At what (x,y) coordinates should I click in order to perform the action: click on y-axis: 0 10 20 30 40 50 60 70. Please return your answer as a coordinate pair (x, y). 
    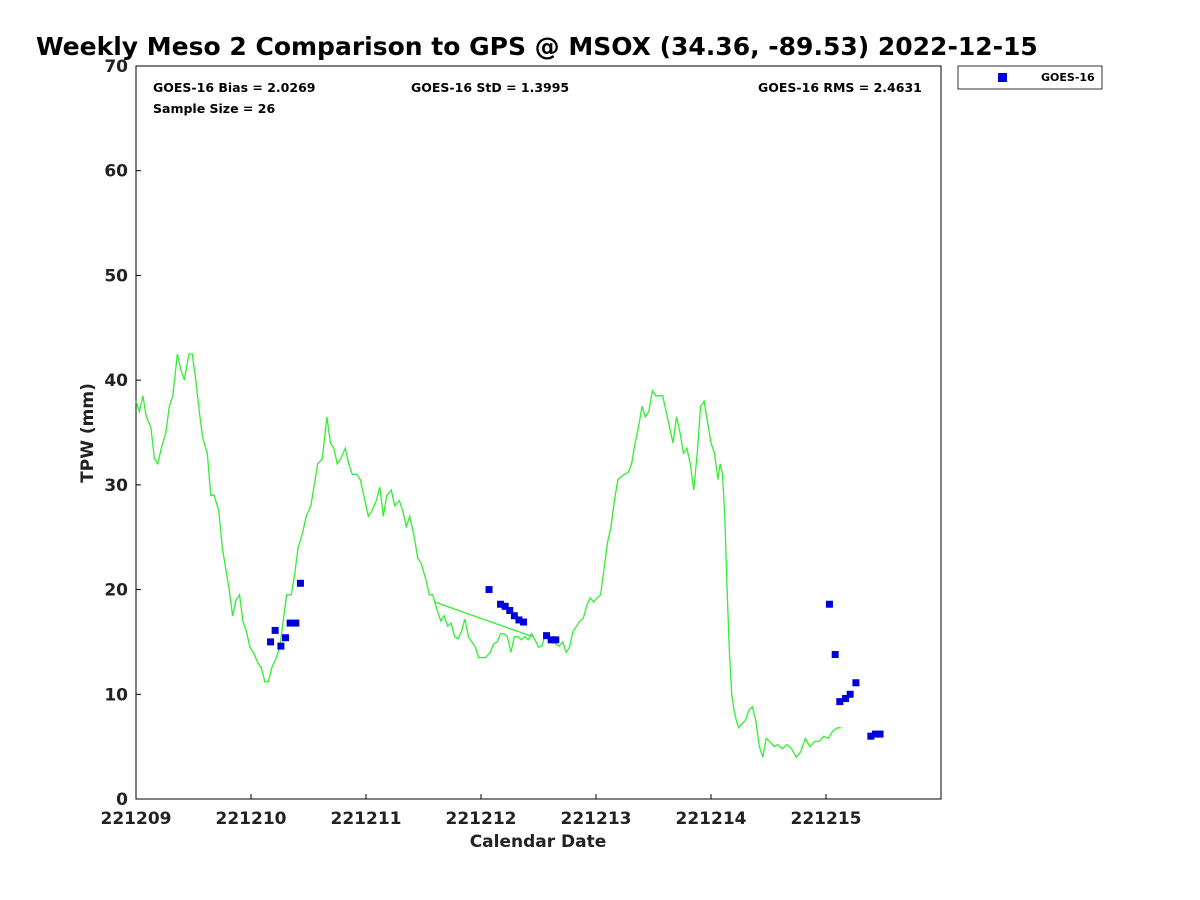
    Looking at the image, I should click on (122, 433).